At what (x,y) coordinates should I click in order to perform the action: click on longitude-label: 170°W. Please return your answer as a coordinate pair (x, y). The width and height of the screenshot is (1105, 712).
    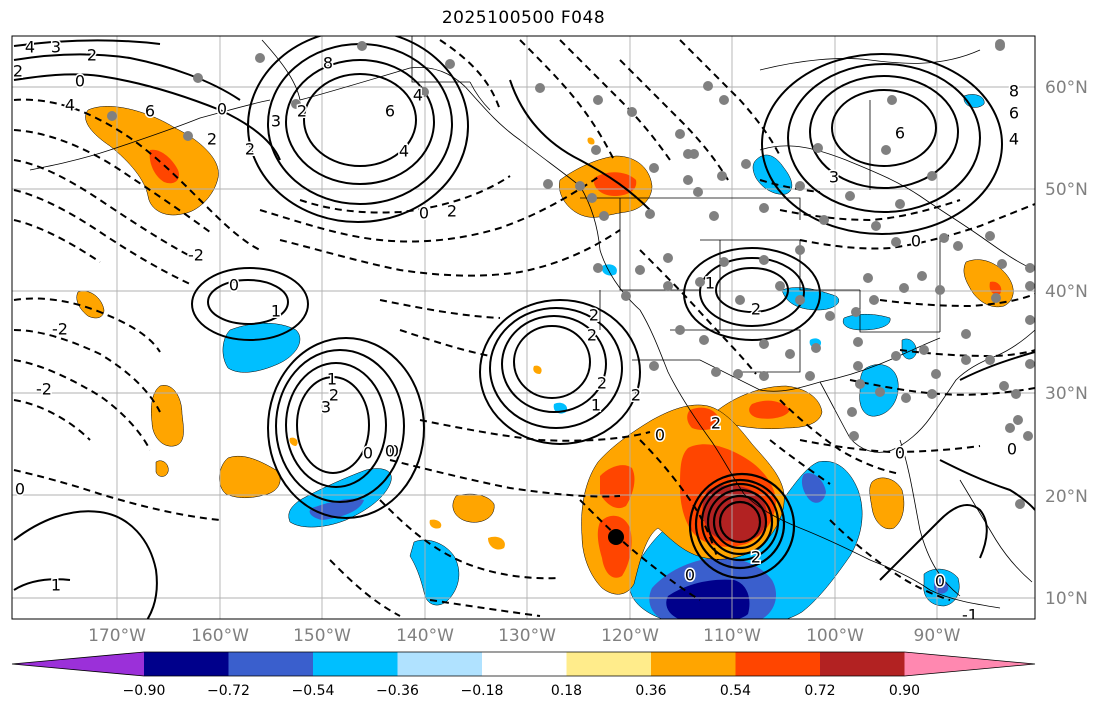
    Looking at the image, I should click on (117, 636).